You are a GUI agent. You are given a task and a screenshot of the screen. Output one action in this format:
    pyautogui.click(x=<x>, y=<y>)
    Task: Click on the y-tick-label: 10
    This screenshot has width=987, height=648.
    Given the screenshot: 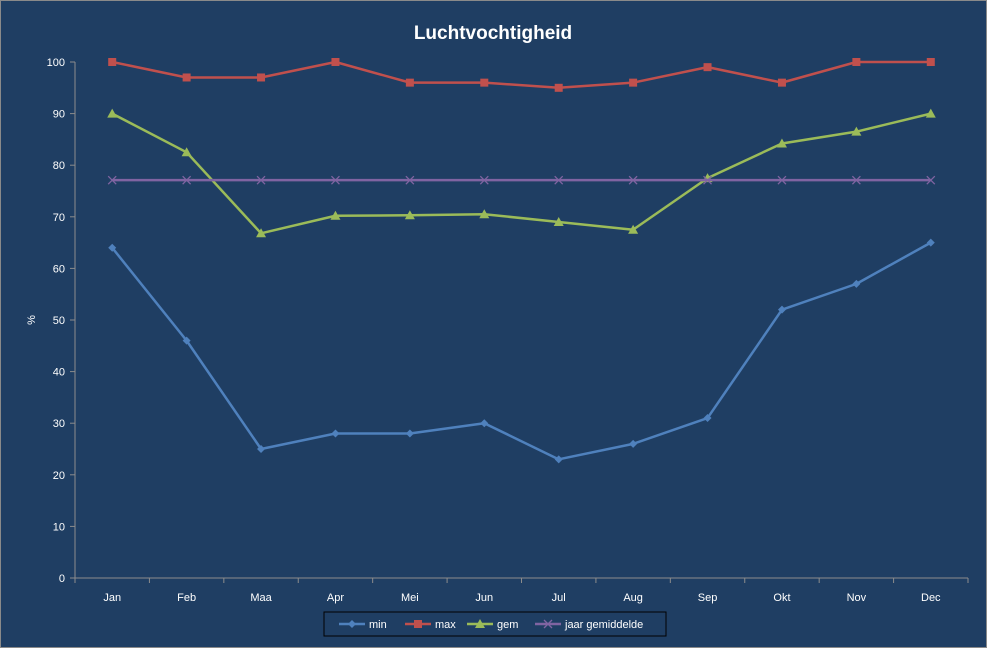 What is the action you would take?
    pyautogui.click(x=59, y=527)
    